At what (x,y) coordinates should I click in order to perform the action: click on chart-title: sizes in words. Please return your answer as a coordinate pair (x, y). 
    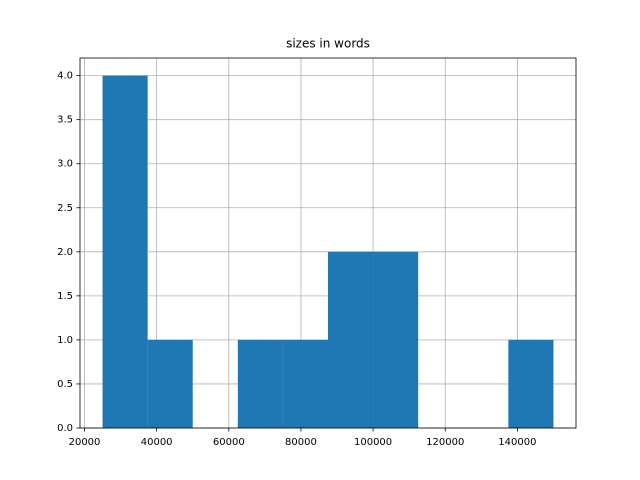
    Looking at the image, I should click on (328, 44).